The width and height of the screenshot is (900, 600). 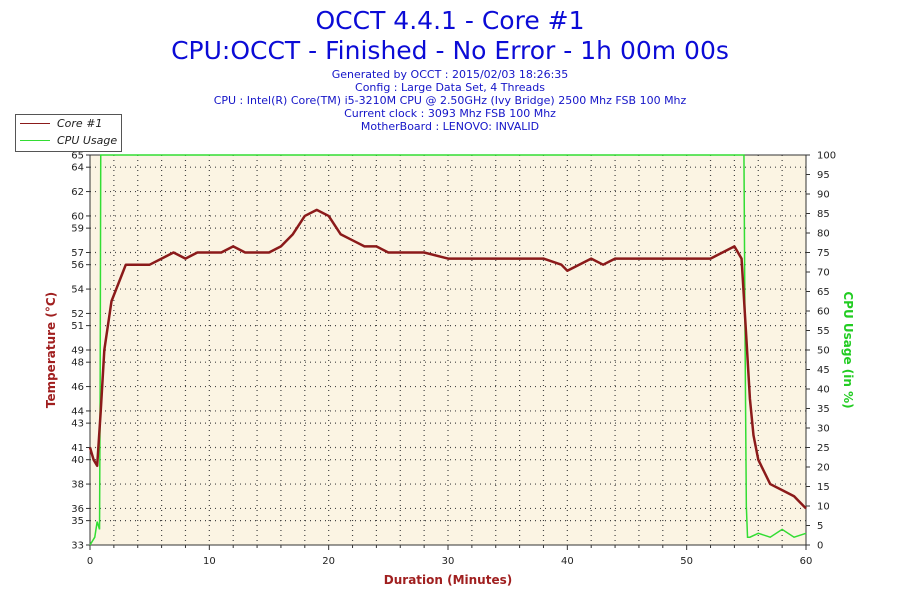 I want to click on legend: Core #1 CPU Usage, so click(x=68, y=133).